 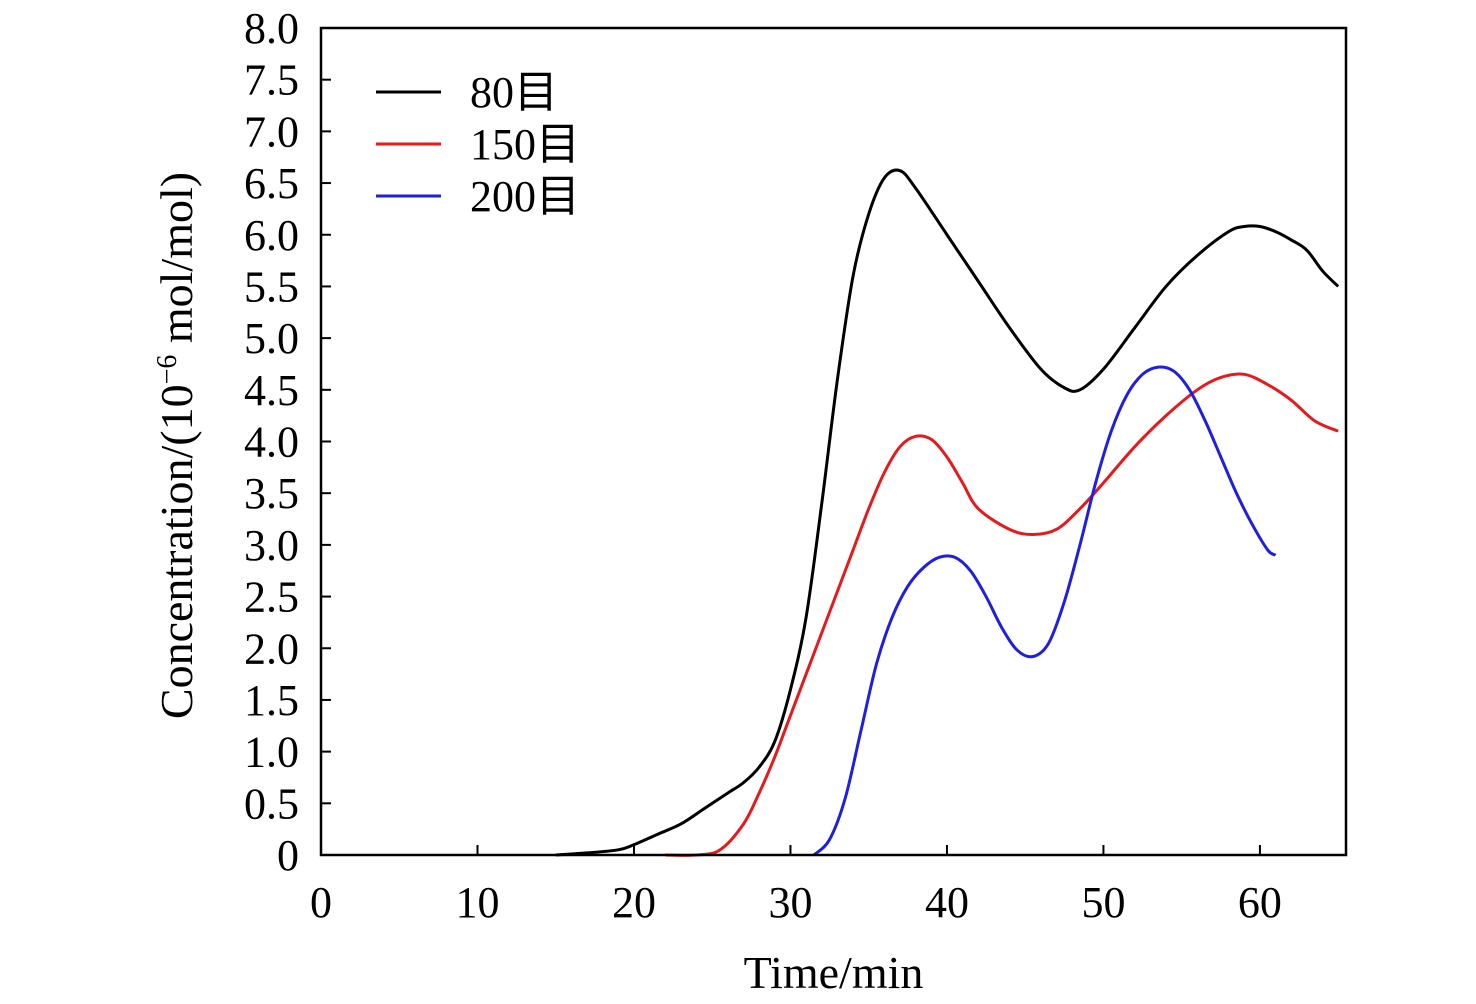 I want to click on y-tick-label: 7.0, so click(x=271, y=131).